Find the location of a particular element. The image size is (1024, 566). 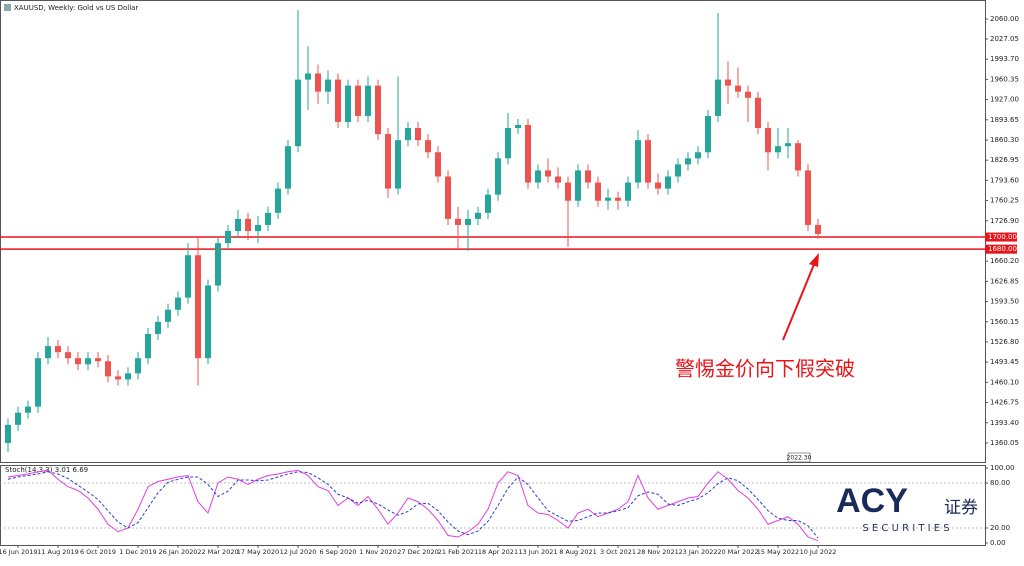

x-tick-label: 21 Feb 2021 is located at coordinates (458, 552).